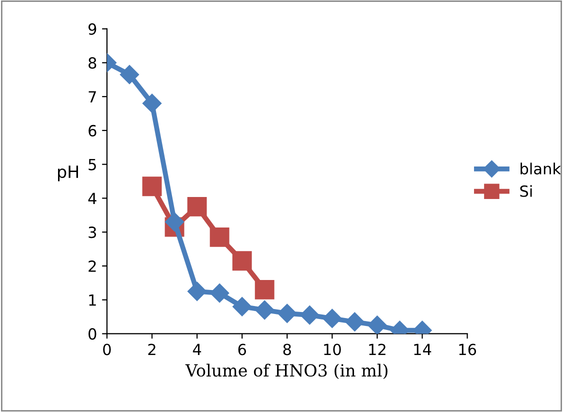 The image size is (563, 412). What do you see at coordinates (332, 350) in the screenshot?
I see `x-tick-label: 10` at bounding box center [332, 350].